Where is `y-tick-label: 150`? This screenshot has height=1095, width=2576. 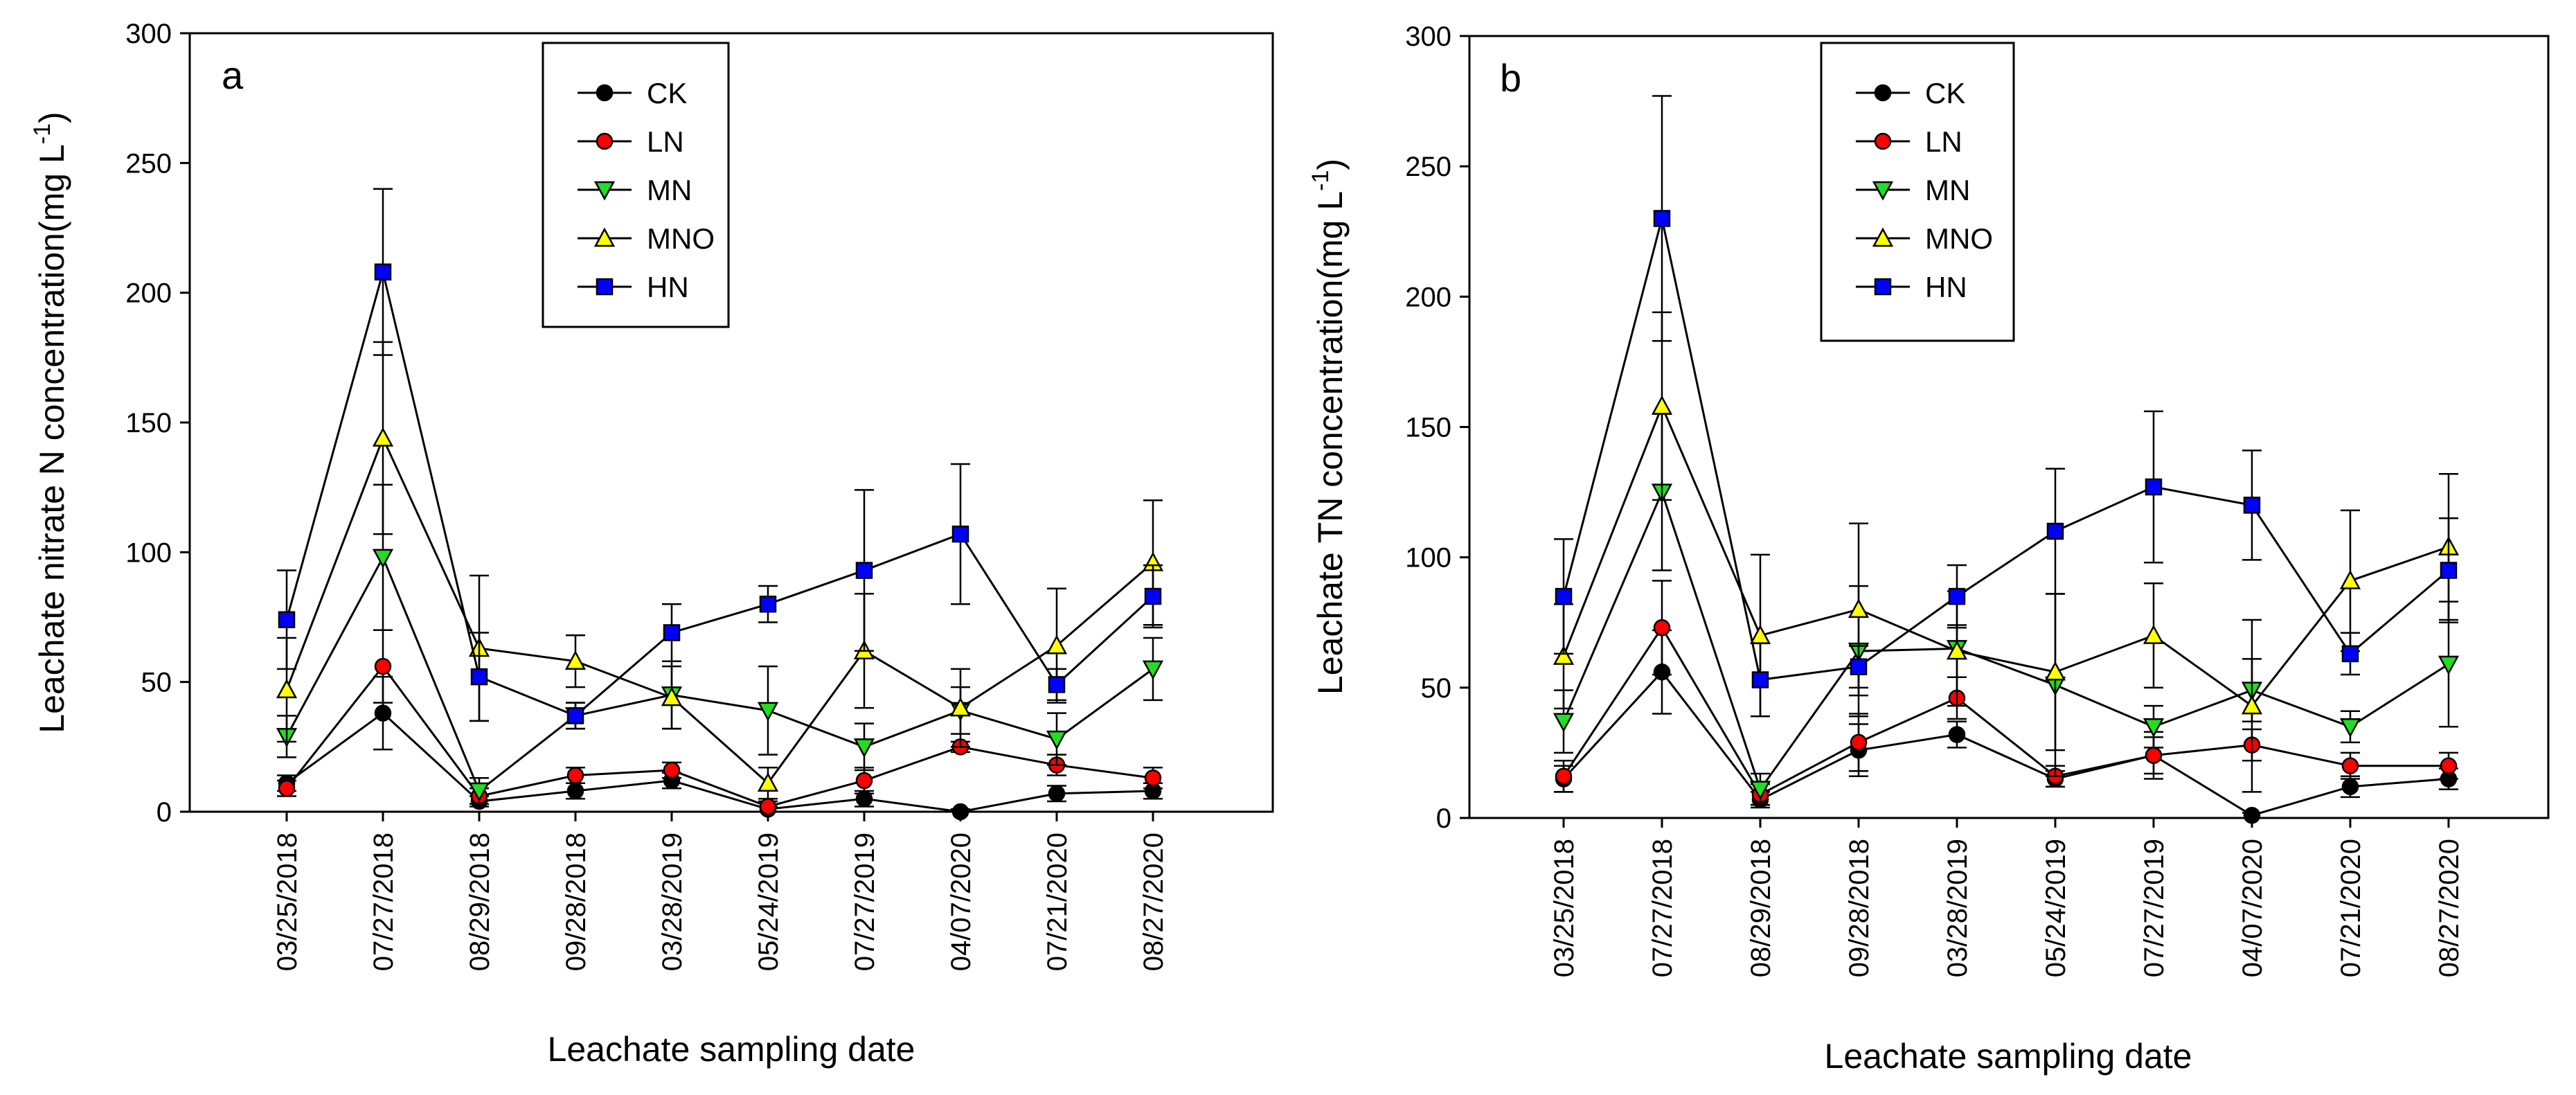
y-tick-label: 150 is located at coordinates (148, 423).